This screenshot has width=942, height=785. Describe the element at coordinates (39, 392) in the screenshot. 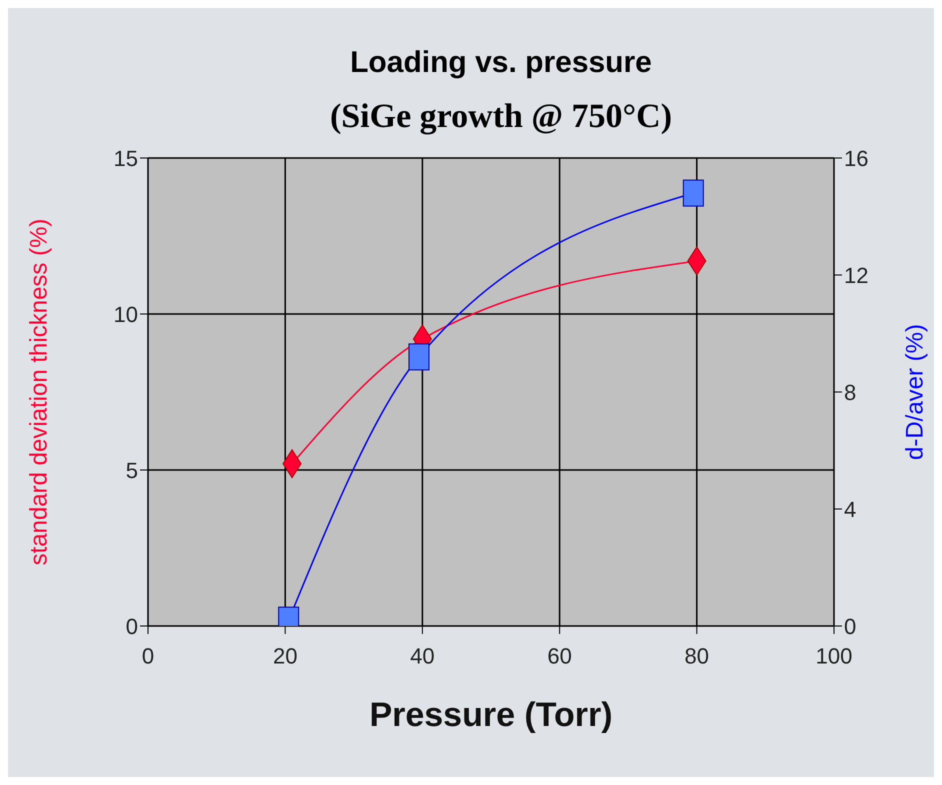

I see `y-axis-title: standard deviation thickness (%)` at that location.